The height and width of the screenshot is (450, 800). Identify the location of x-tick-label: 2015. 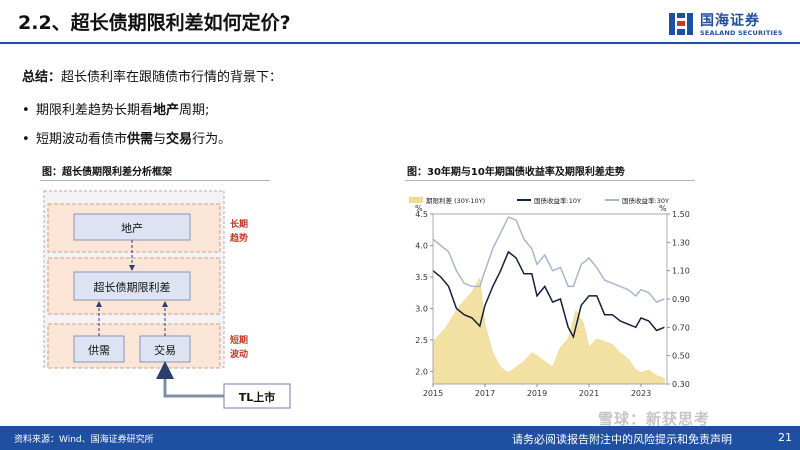
(433, 393).